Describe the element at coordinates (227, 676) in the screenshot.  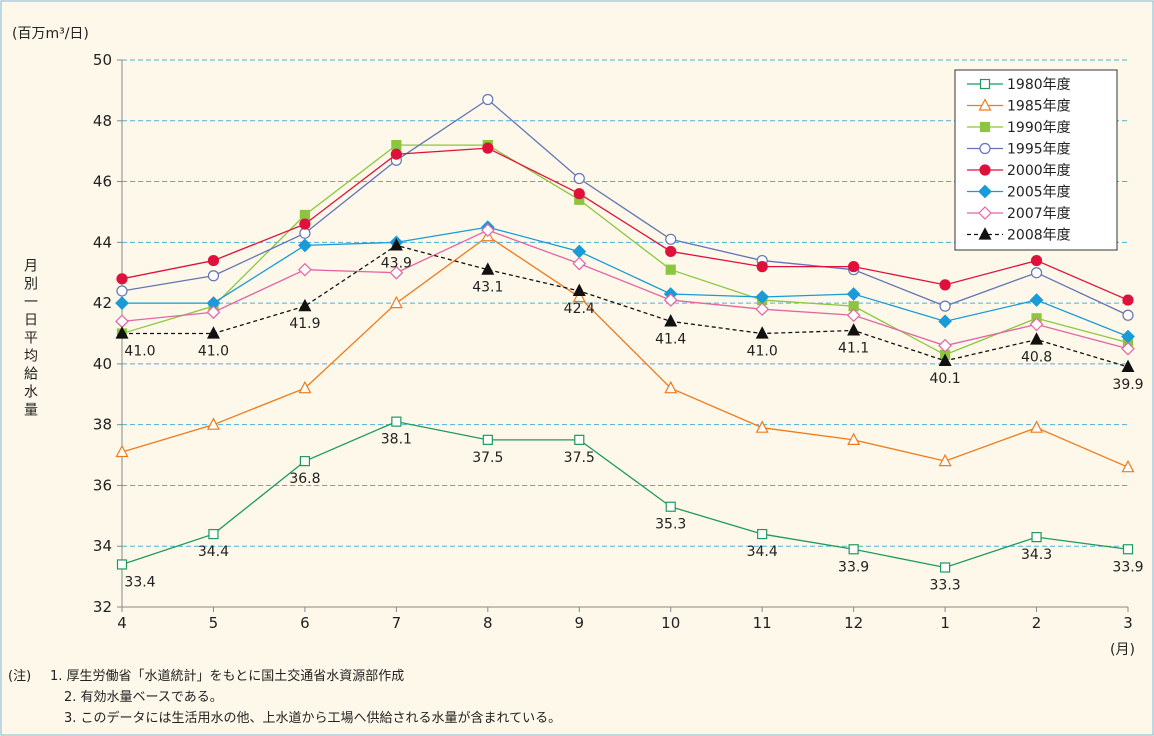
I see `note: 1. 厚生労働省「水道統計」をもとに国土交通省水資源部作成` at that location.